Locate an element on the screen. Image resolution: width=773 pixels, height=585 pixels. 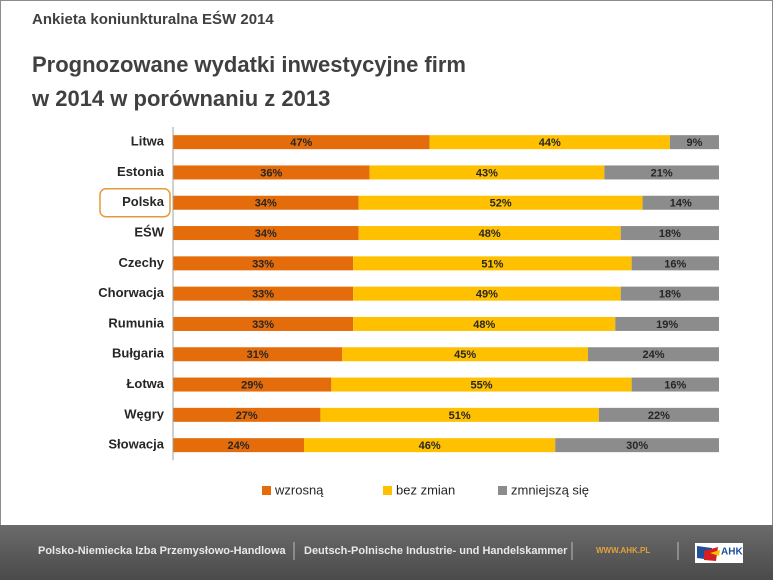
data-label: 31% is located at coordinates (258, 355).